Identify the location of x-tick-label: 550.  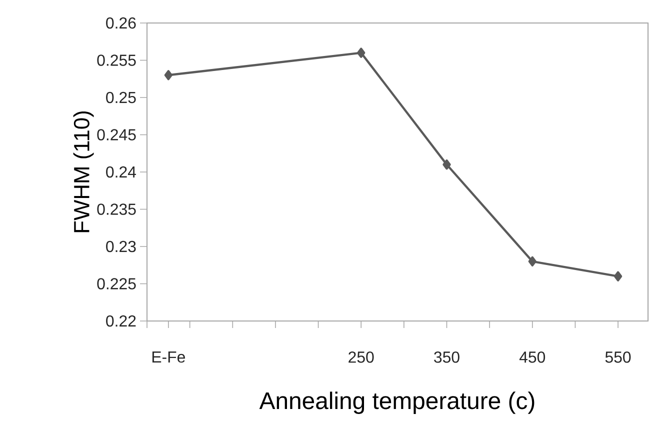
(618, 357).